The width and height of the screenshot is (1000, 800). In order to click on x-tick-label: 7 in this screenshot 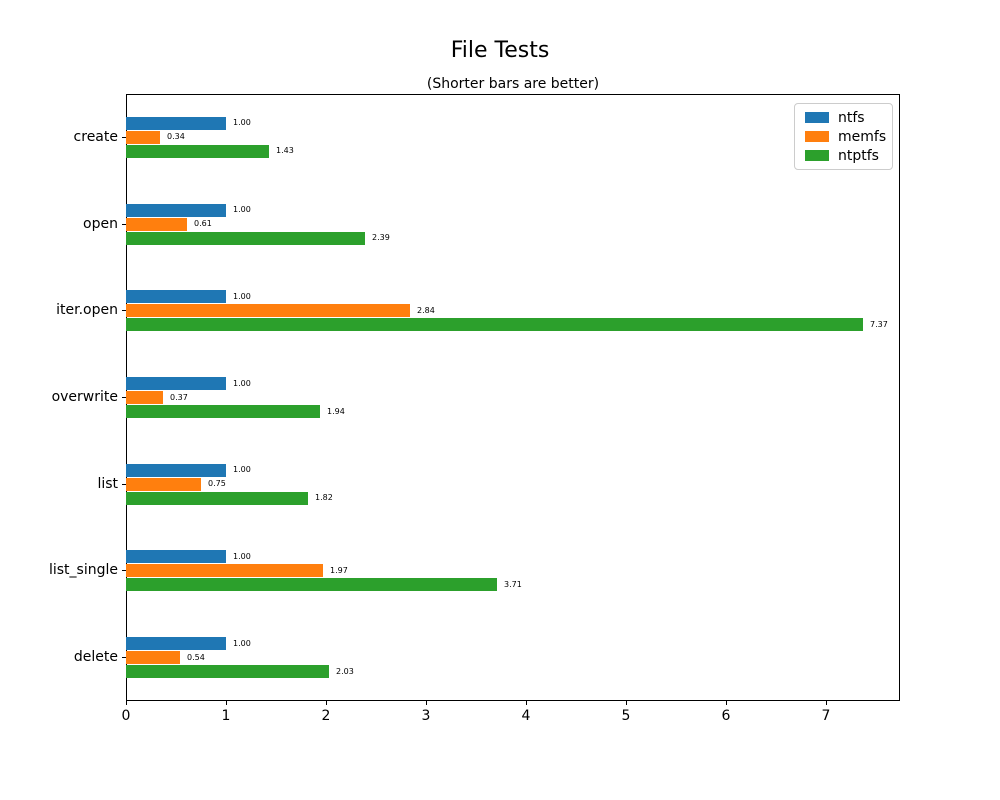, I will do `click(826, 716)`.